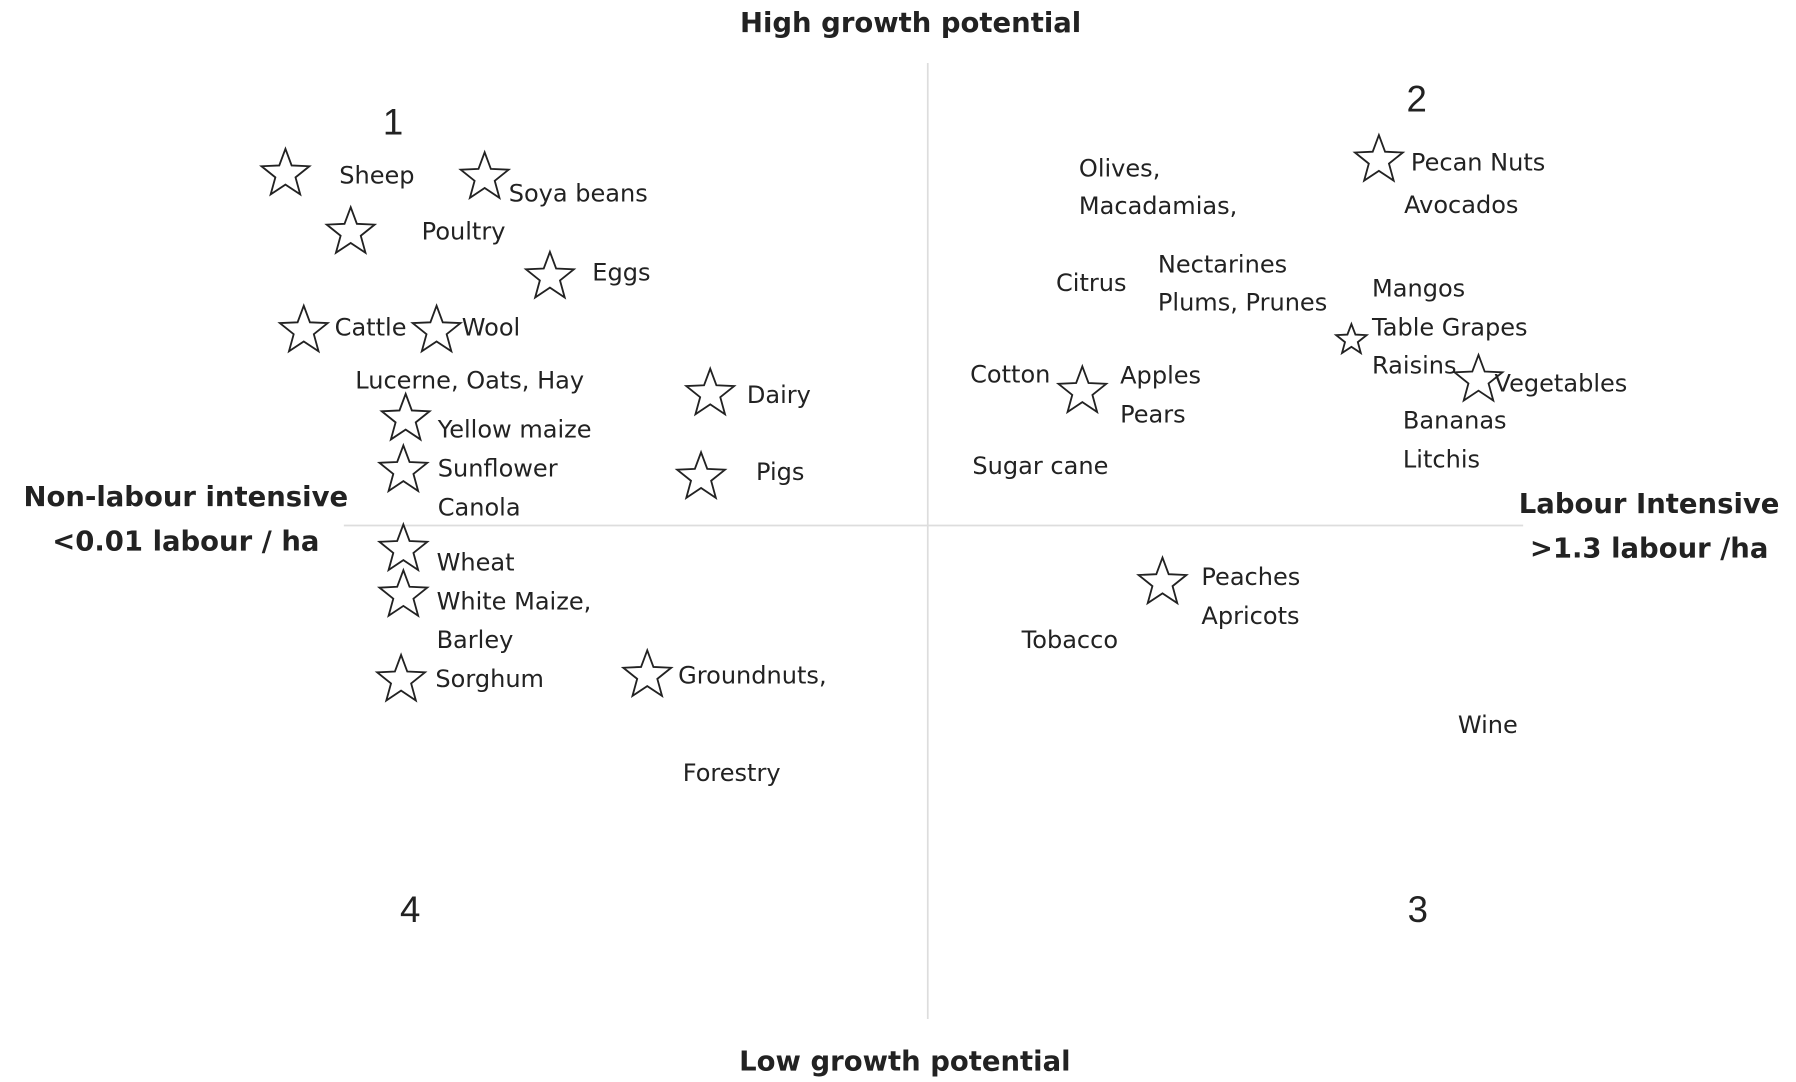  Describe the element at coordinates (1222, 265) in the screenshot. I see `crop-label: Nectarines` at that location.